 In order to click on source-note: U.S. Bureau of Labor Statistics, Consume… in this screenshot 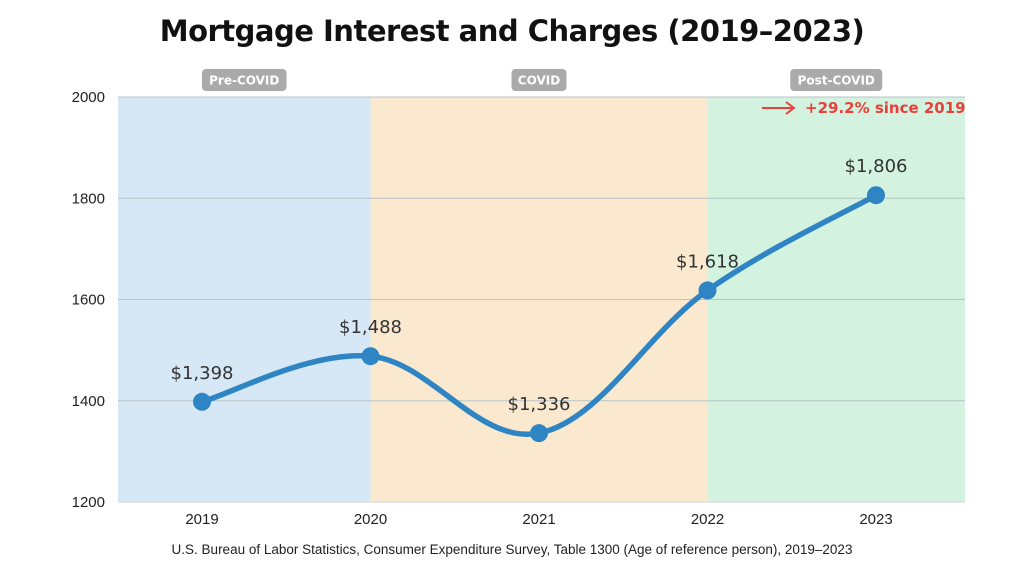, I will do `click(512, 549)`.